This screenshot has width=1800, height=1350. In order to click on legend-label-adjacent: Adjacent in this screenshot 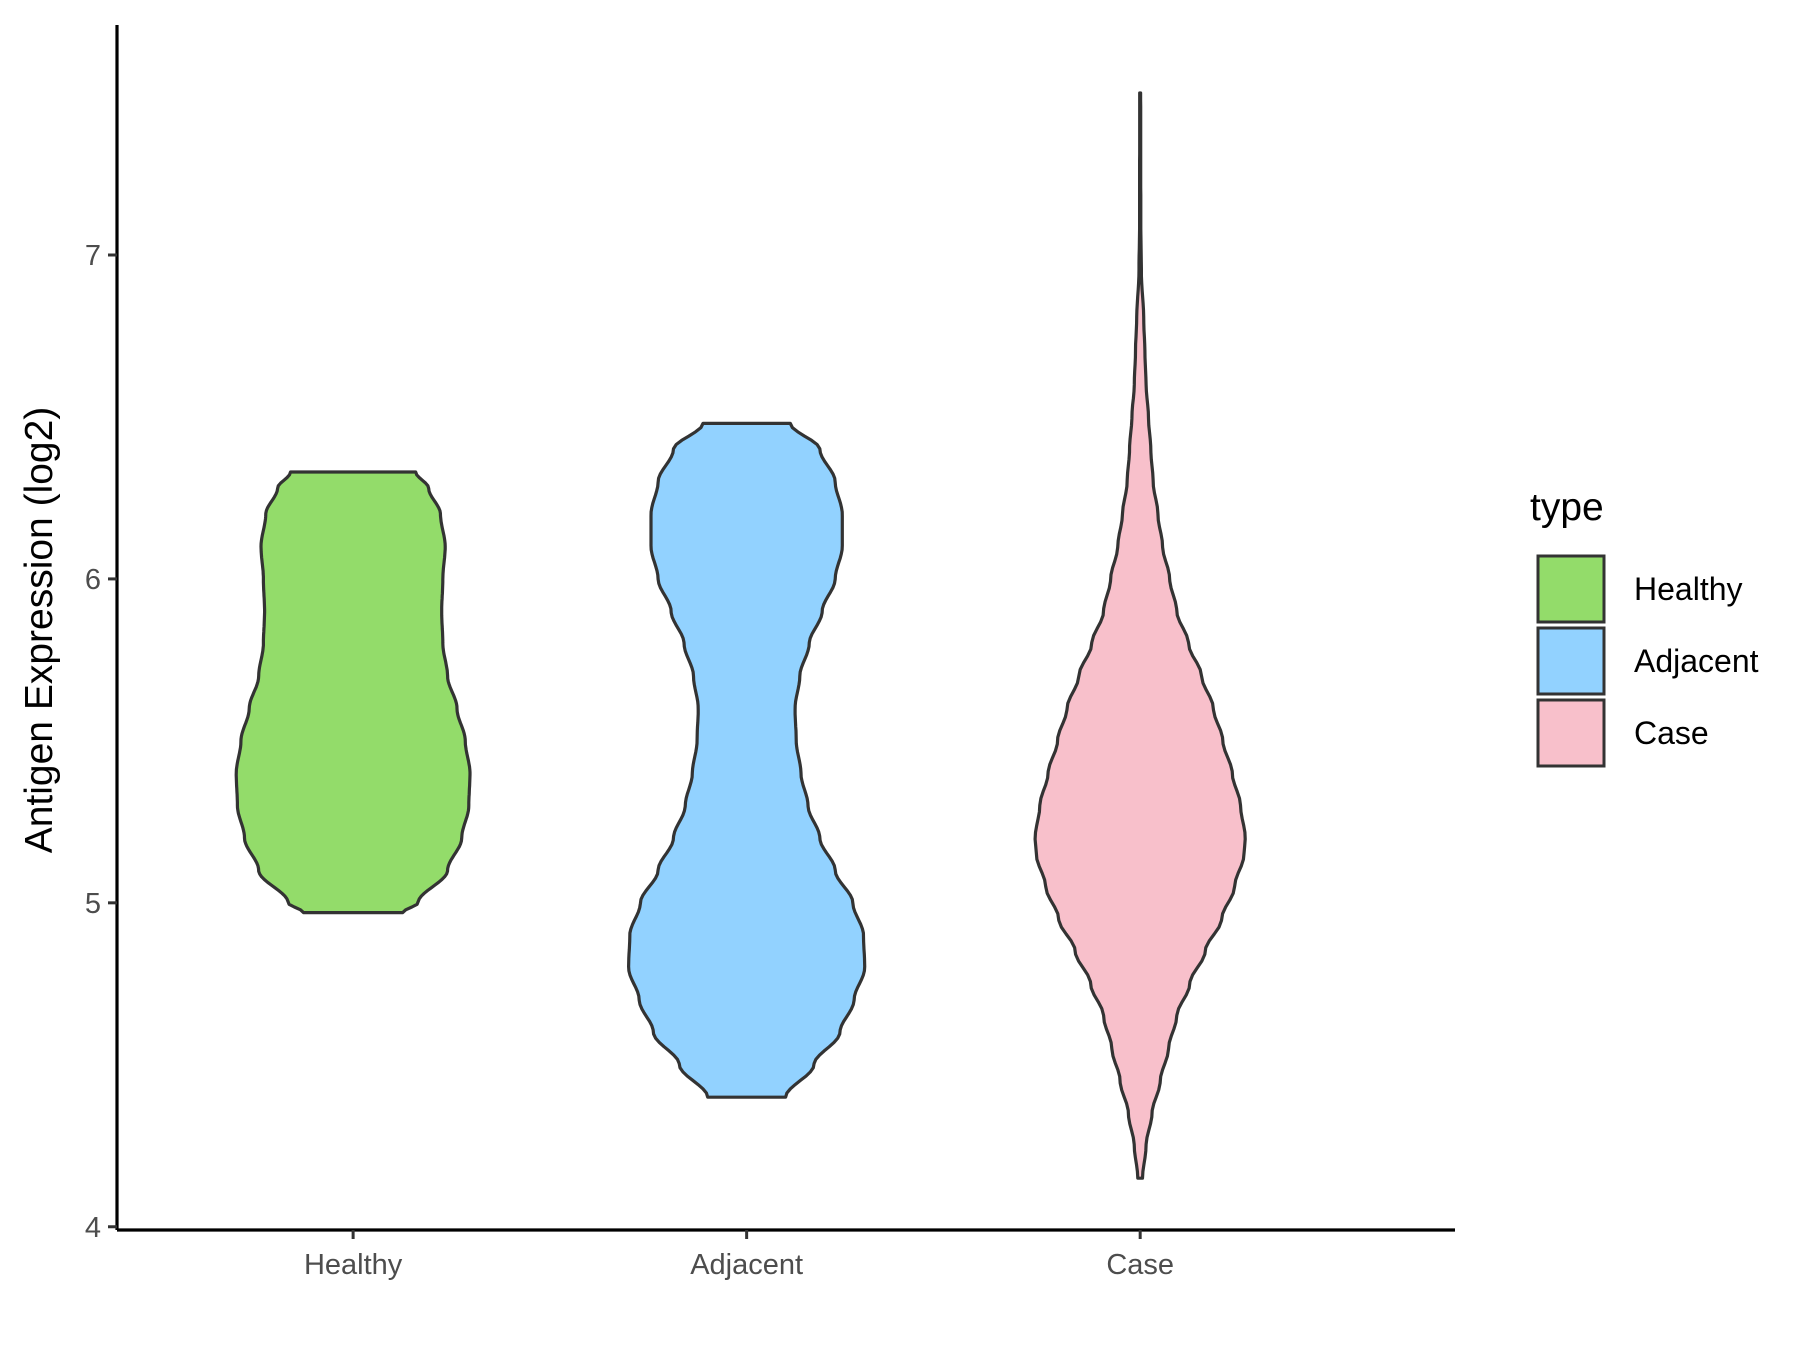, I will do `click(1696, 661)`.